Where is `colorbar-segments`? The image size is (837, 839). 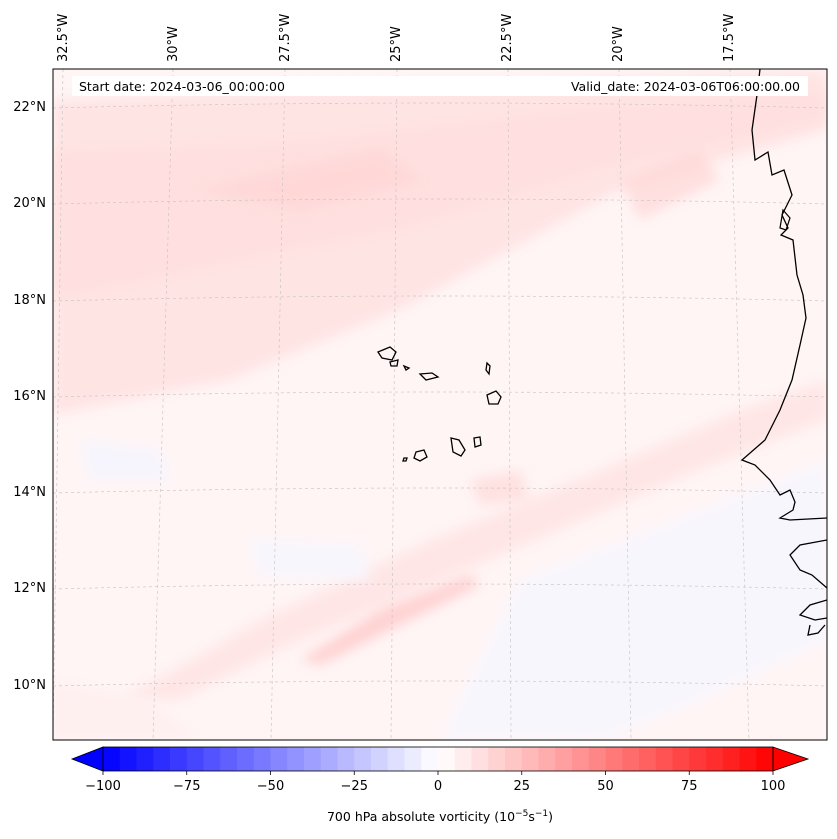
colorbar-segments is located at coordinates (438, 759).